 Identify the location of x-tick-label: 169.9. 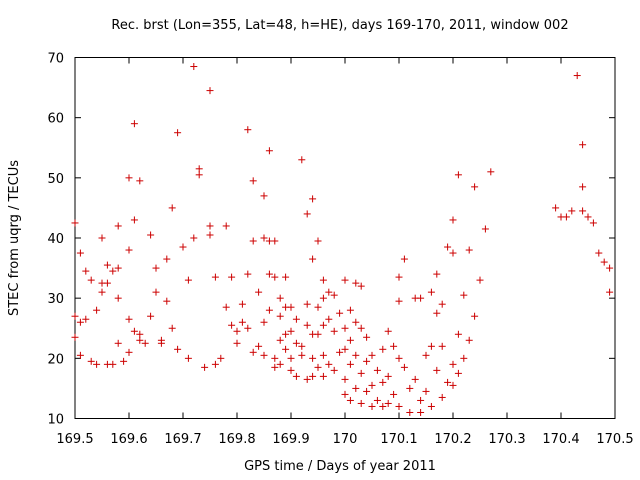
(290, 439).